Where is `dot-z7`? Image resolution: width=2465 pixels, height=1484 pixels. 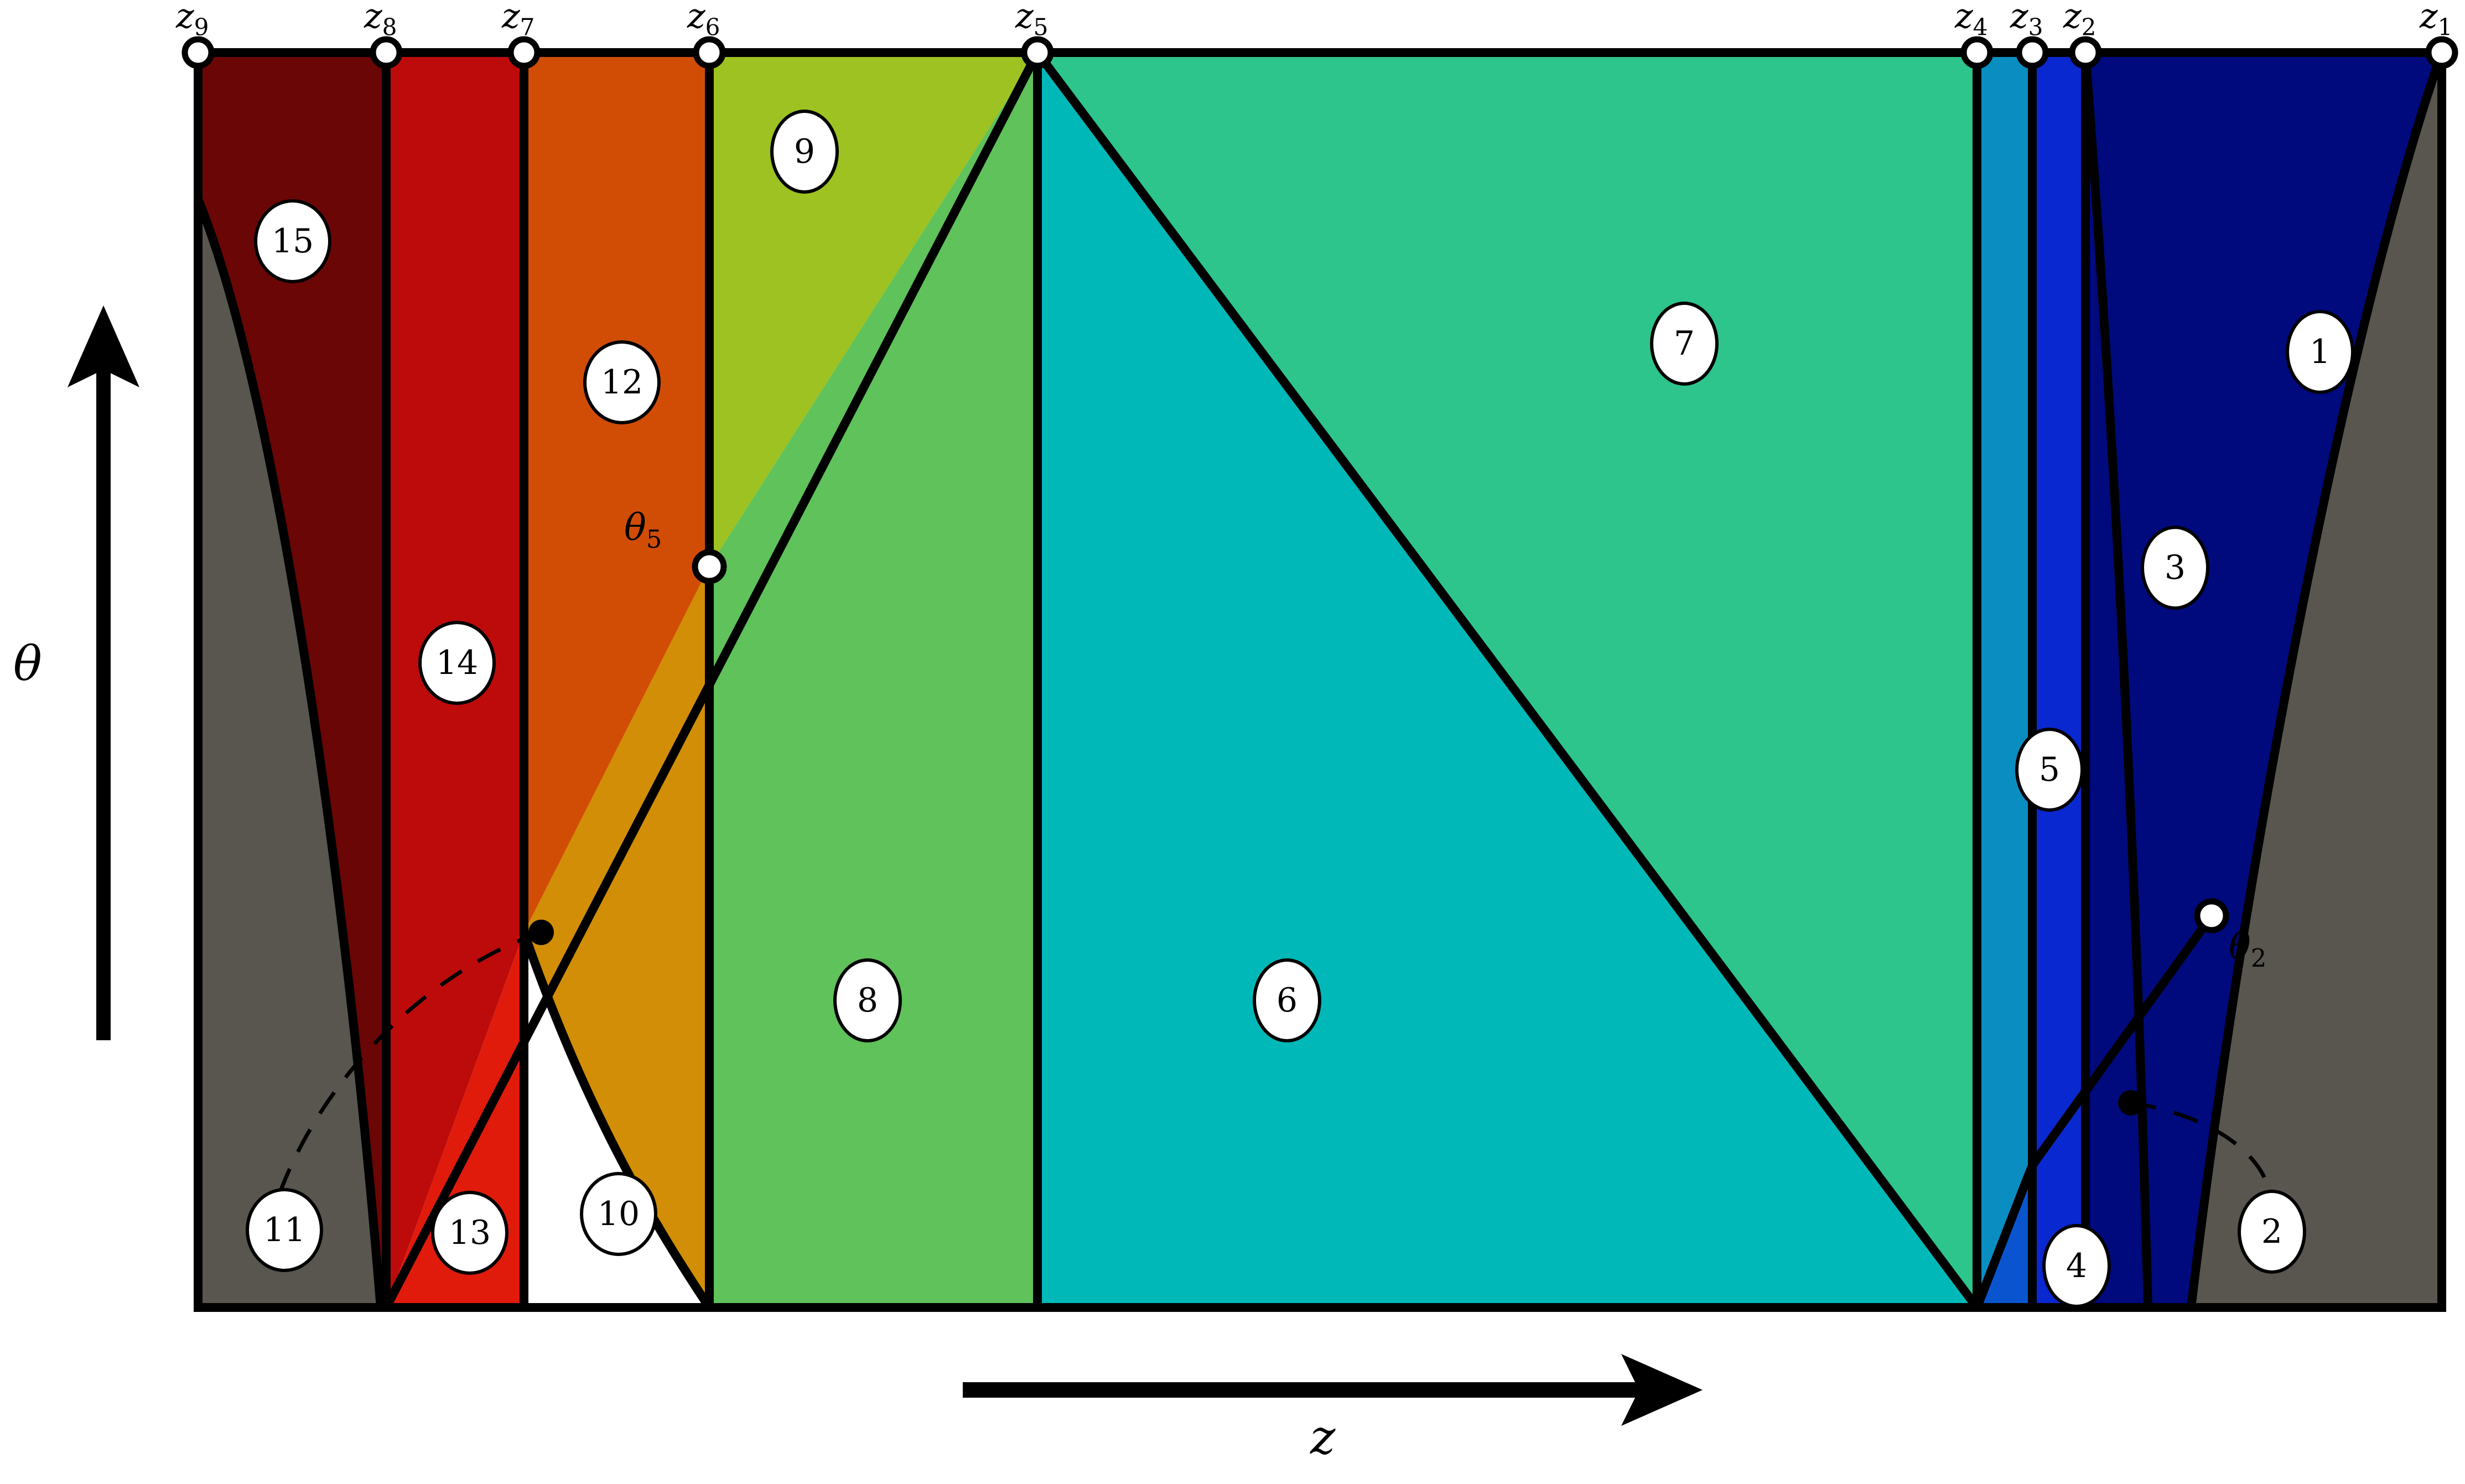 dot-z7 is located at coordinates (524, 52).